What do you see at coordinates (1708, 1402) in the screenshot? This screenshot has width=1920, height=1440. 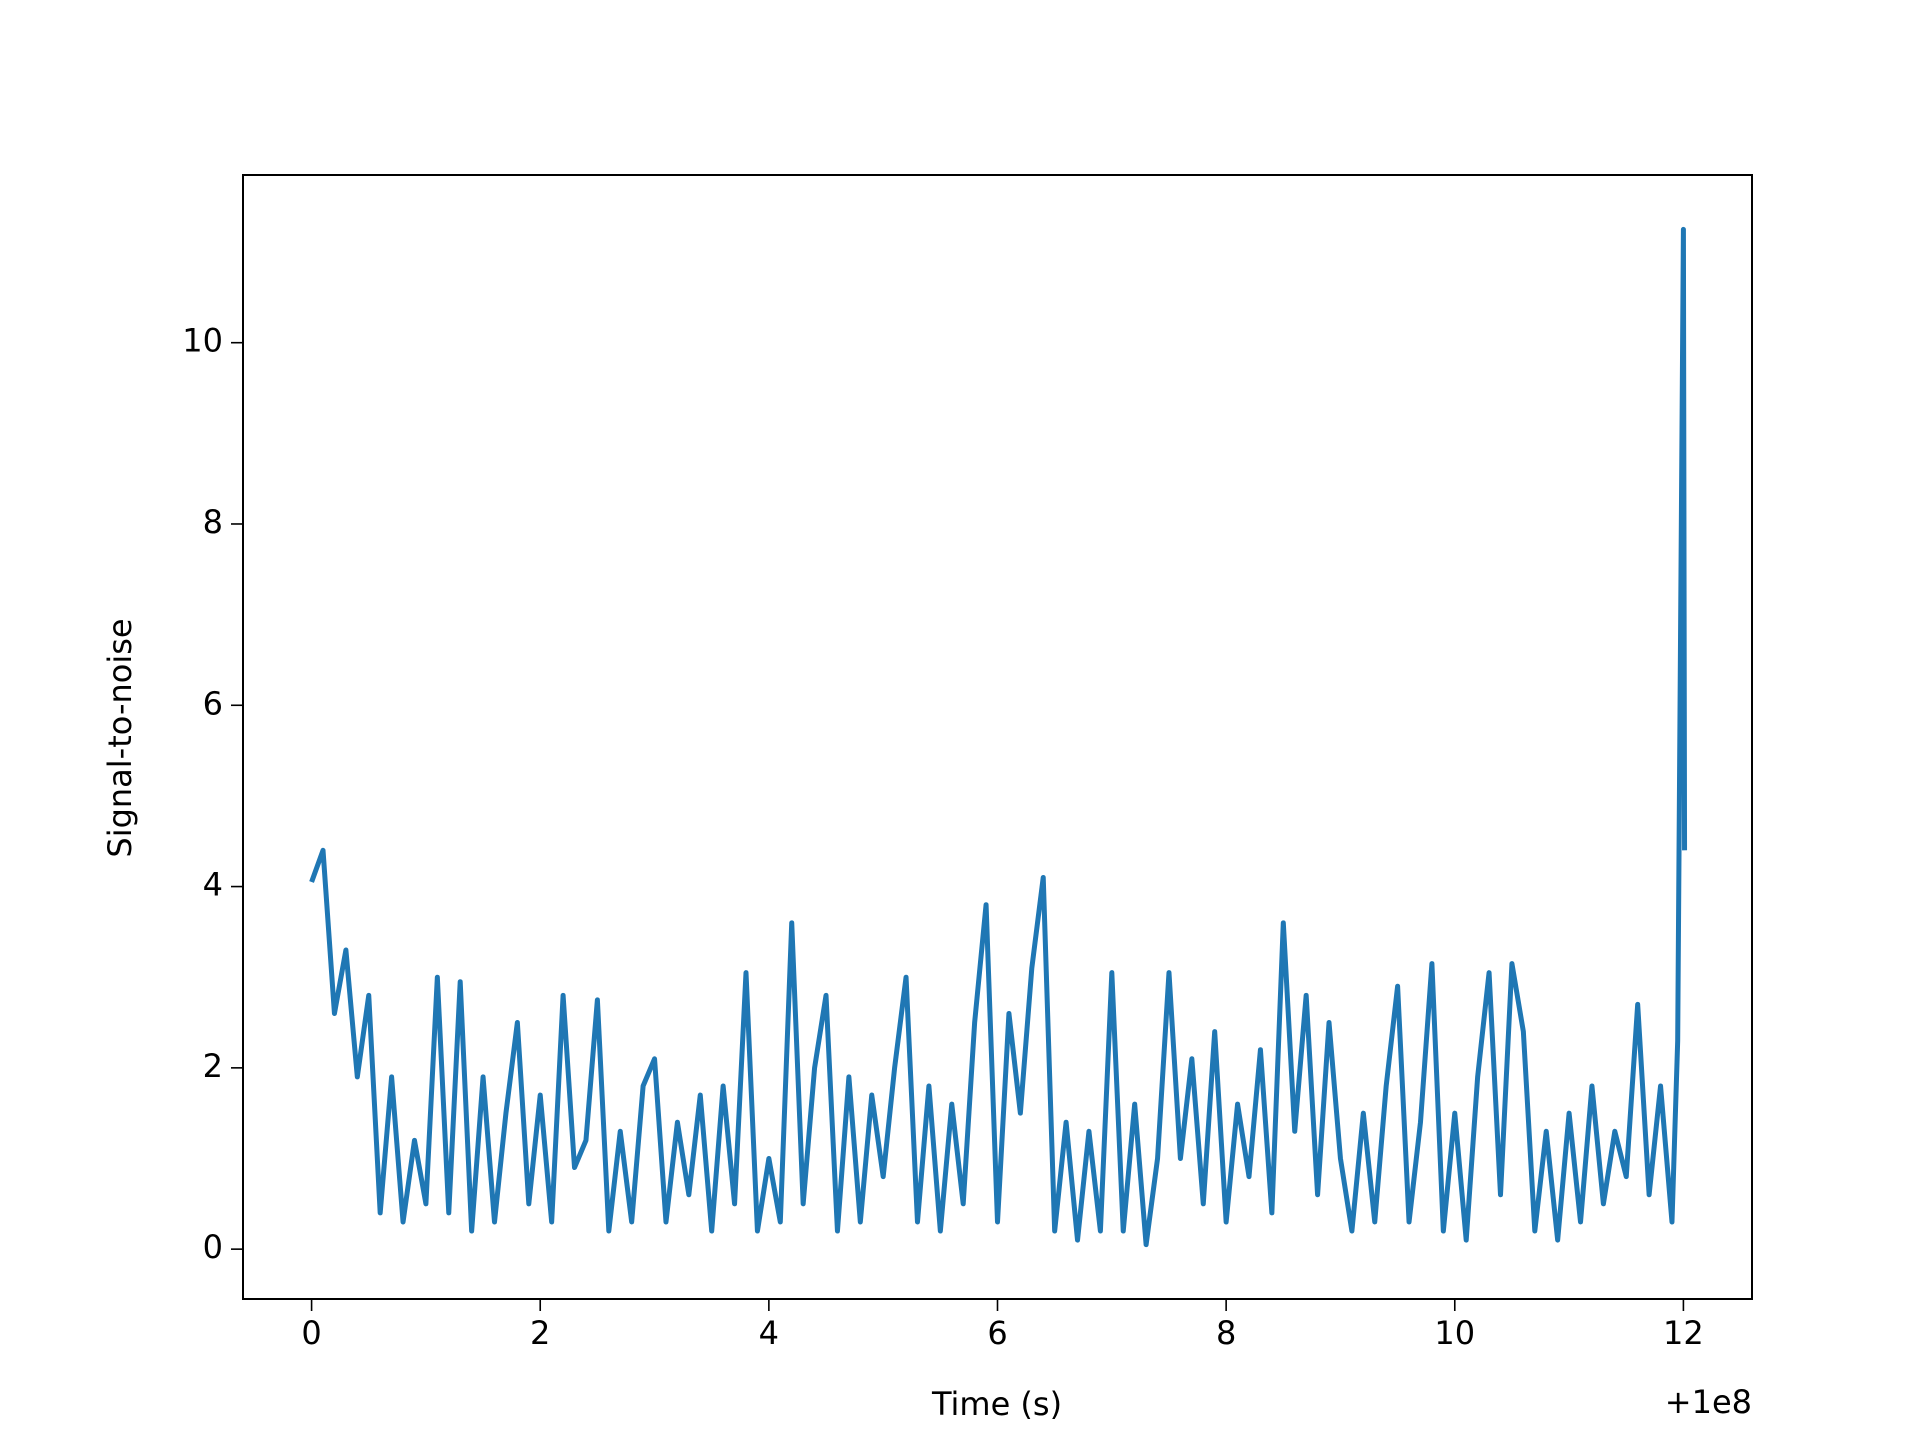 I see `x-offset-label: +1e8` at bounding box center [1708, 1402].